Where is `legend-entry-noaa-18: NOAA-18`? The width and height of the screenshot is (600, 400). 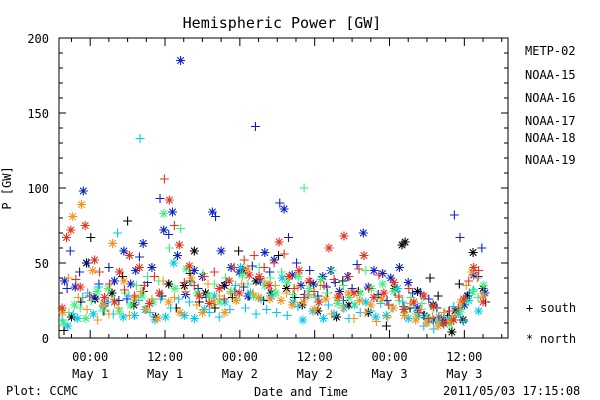
legend-entry-noaa-18: NOAA-18 is located at coordinates (550, 138).